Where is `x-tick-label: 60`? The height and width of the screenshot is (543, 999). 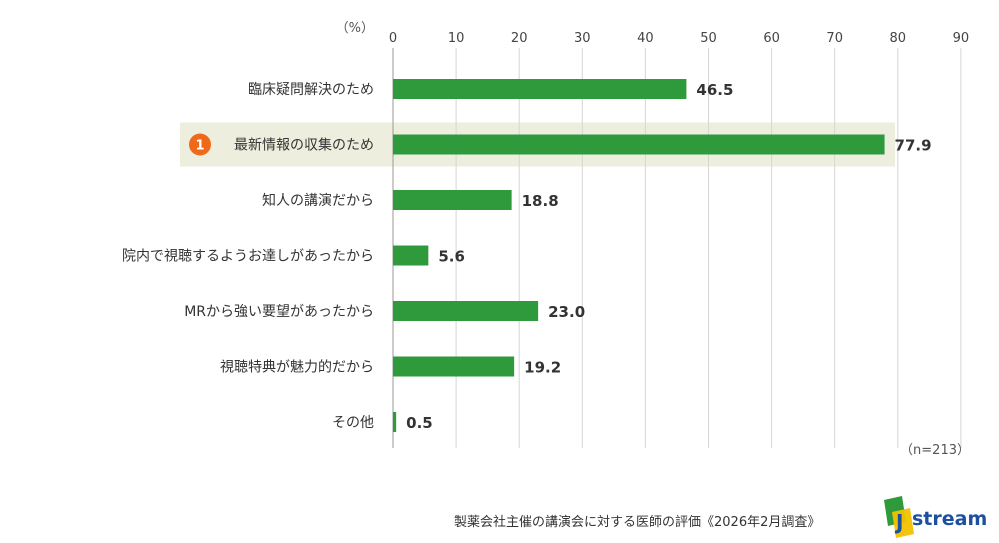 x-tick-label: 60 is located at coordinates (771, 38).